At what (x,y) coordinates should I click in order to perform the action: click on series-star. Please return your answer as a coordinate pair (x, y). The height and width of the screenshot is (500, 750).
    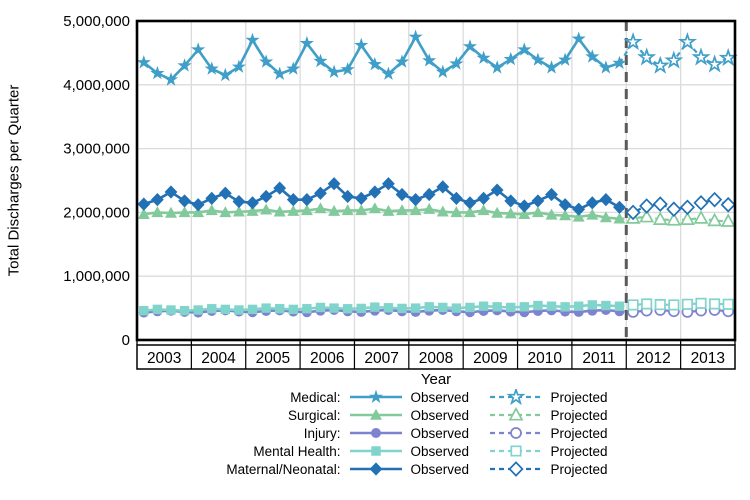
    Looking at the image, I should click on (437, 57).